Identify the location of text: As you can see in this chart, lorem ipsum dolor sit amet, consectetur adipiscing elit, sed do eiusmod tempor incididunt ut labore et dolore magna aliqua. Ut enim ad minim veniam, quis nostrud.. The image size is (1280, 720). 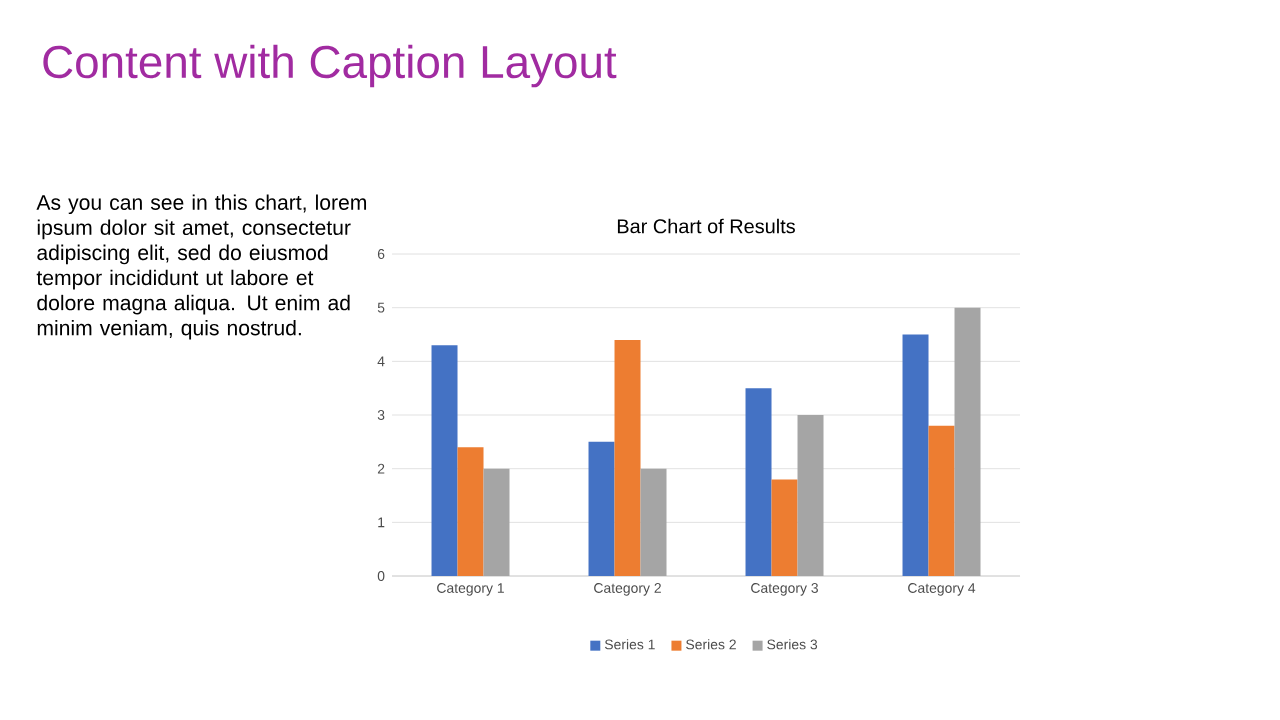
(201, 267).